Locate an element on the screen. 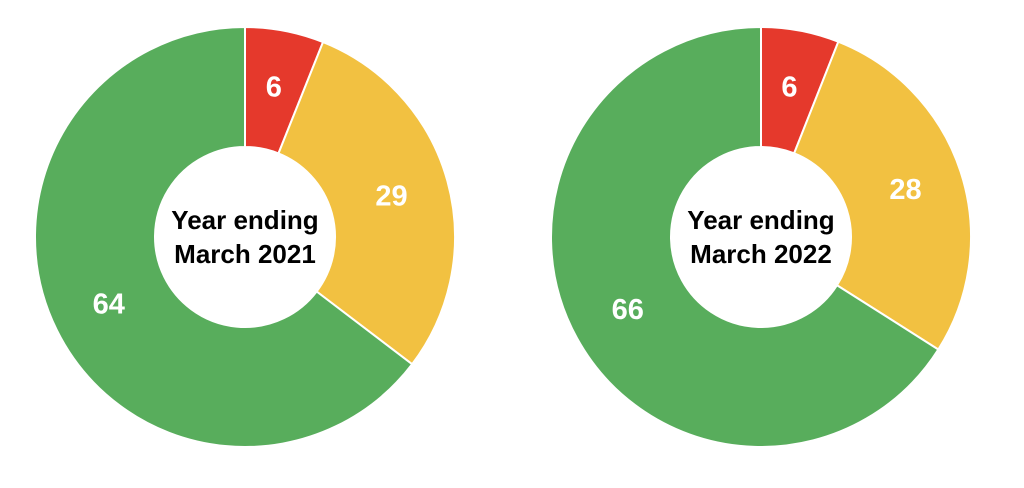 Image resolution: width=1024 pixels, height=488 pixels. value-label: 64 is located at coordinates (109, 304).